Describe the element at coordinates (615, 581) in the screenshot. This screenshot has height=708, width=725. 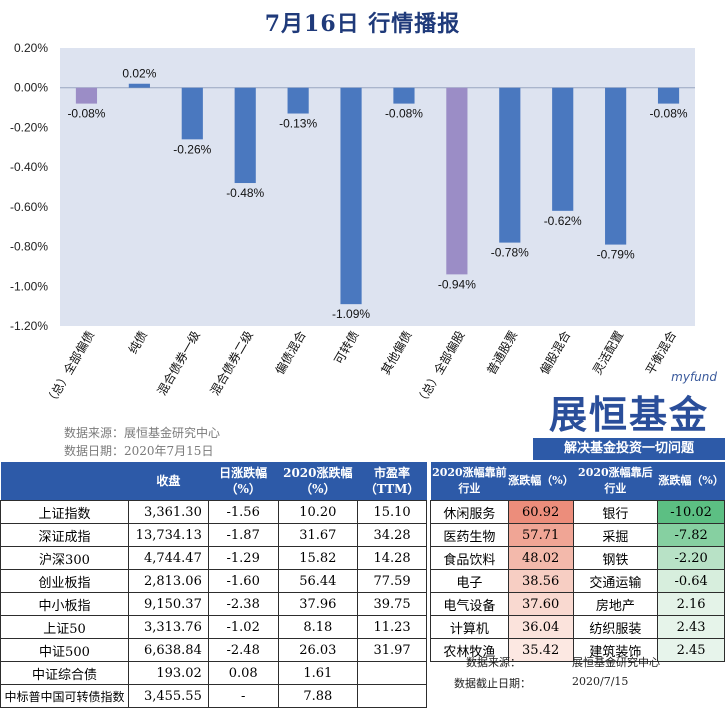
I see `bottom-industry-cell: 交通运输` at that location.